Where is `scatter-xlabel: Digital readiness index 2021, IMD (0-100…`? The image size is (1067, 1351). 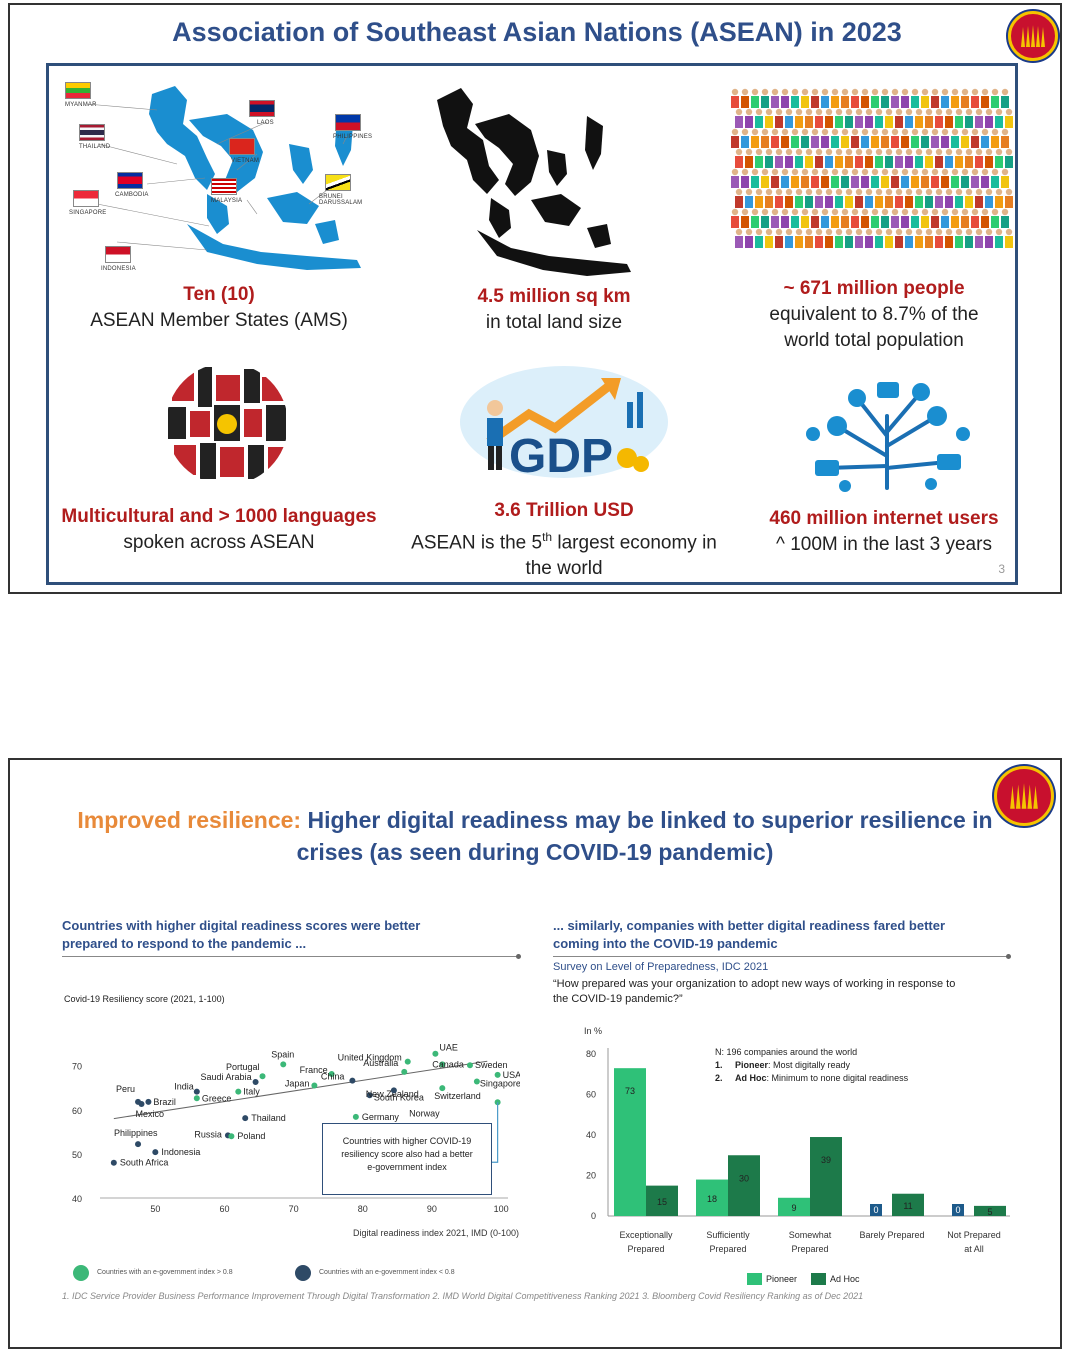 scatter-xlabel: Digital readiness index 2021, IMD (0-100… is located at coordinates (436, 1233).